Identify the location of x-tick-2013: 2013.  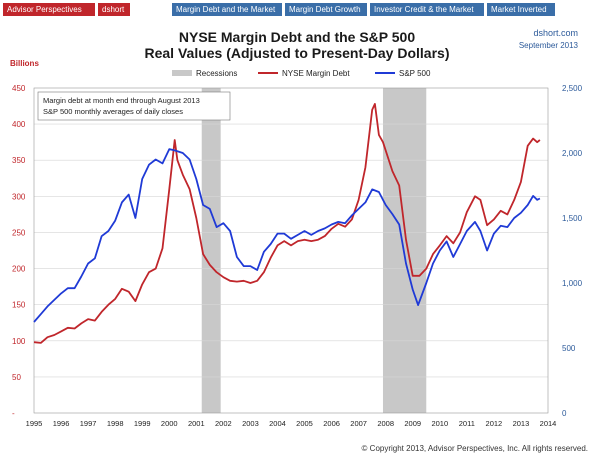
(521, 423).